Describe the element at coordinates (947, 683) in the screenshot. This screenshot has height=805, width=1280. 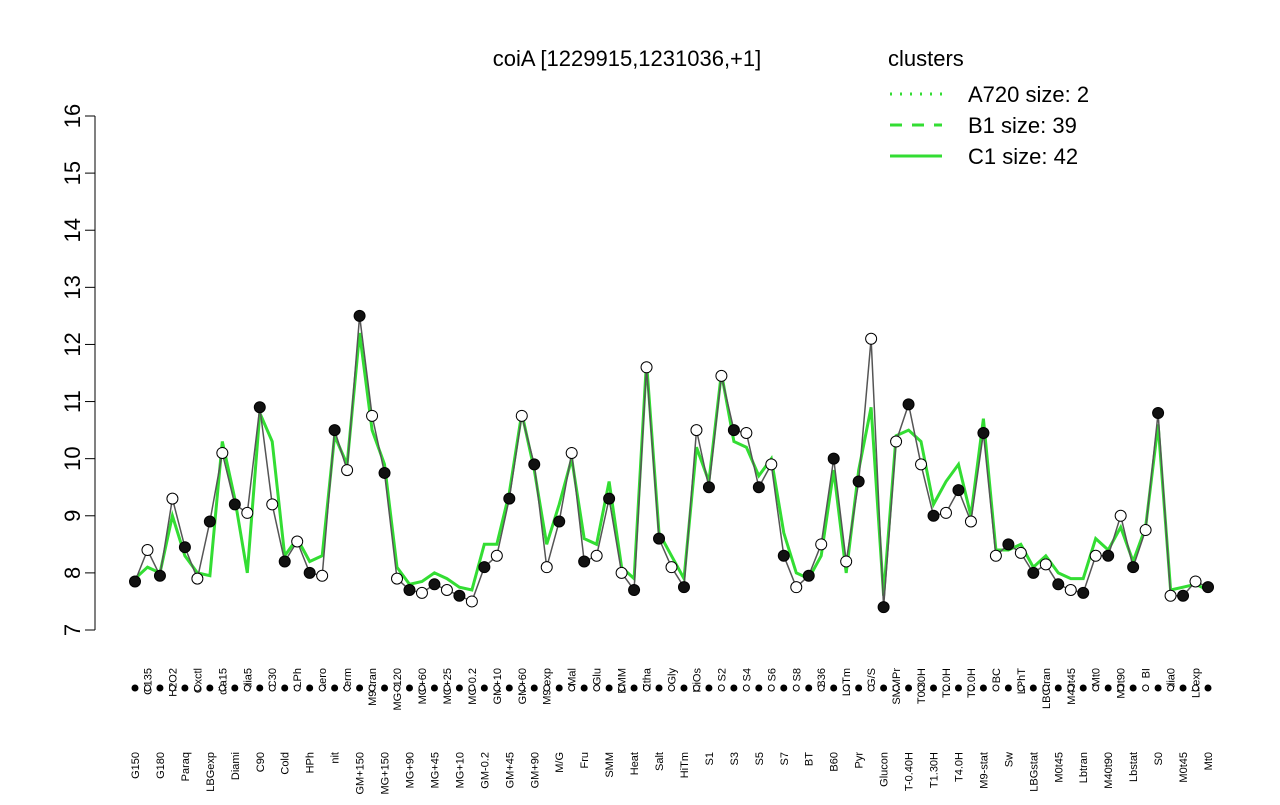
I see `x-tick-label: T2.0H` at that location.